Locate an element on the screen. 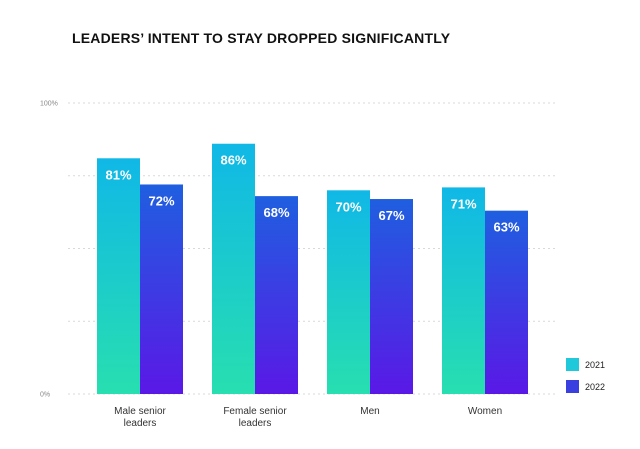 This screenshot has width=640, height=449. bar-value-label: 71% is located at coordinates (463, 203).